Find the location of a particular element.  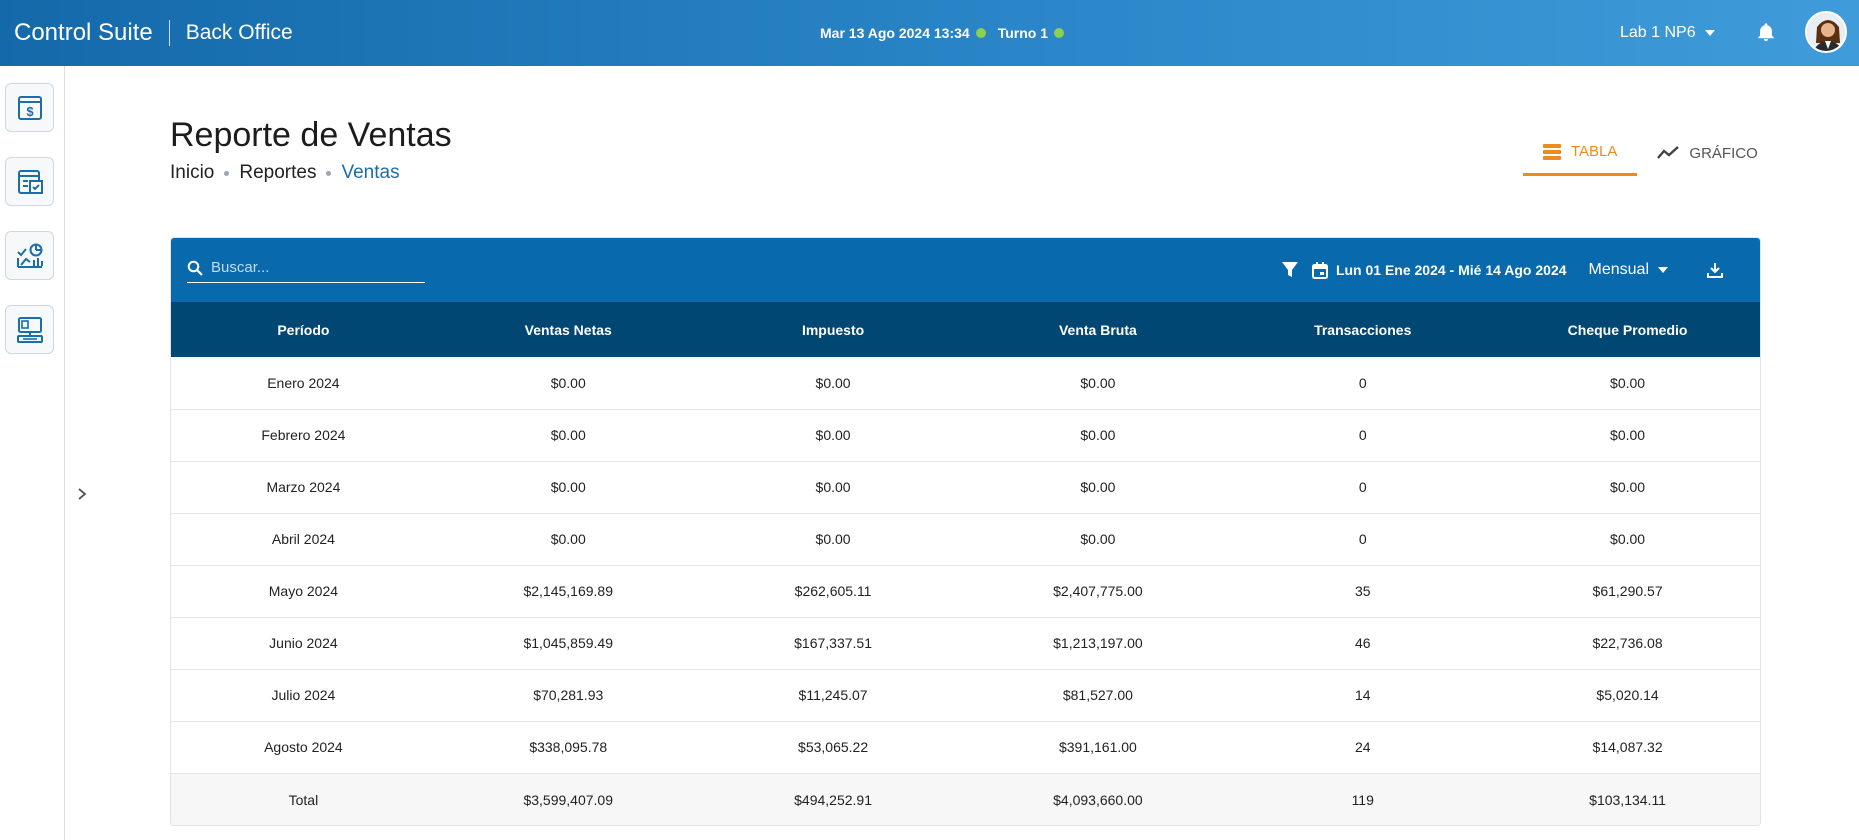

column-header-net-sales: Ventas Netas is located at coordinates (568, 329).